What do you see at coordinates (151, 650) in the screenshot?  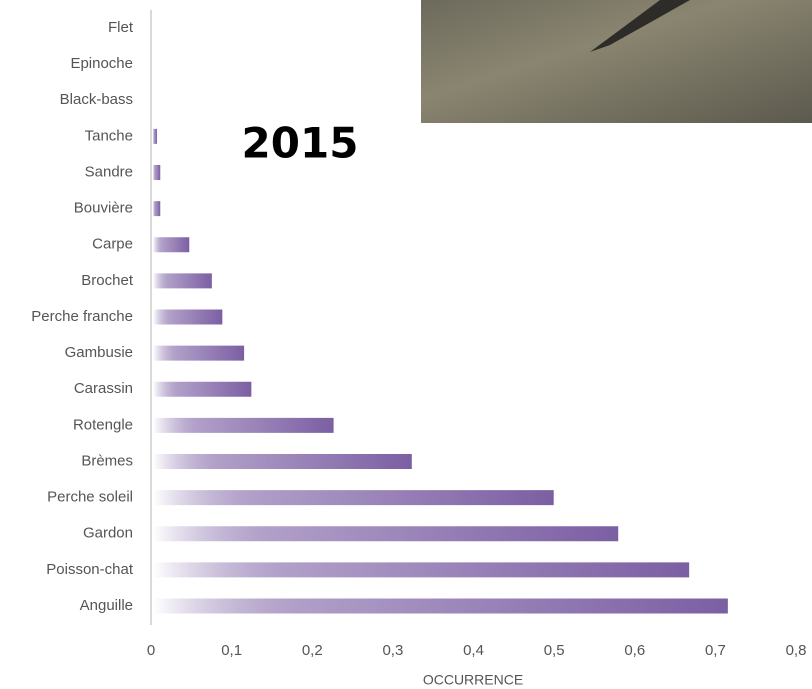 I see `x-tick-label: 0` at bounding box center [151, 650].